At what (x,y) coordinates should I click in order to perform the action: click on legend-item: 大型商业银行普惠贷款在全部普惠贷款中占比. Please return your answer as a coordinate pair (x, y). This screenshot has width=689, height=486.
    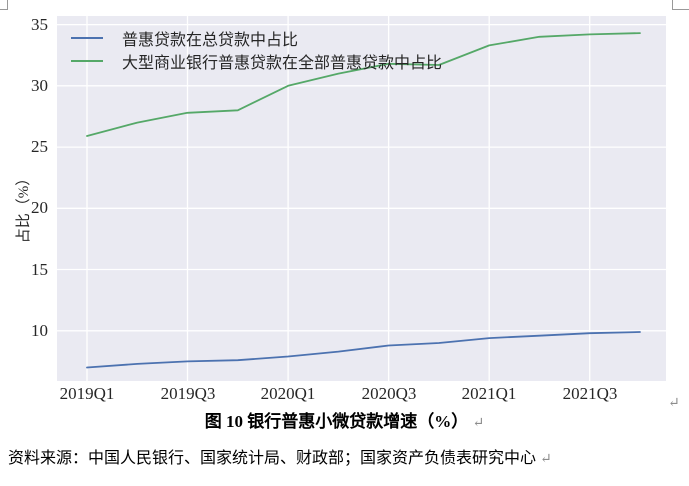
    Looking at the image, I should click on (256, 60).